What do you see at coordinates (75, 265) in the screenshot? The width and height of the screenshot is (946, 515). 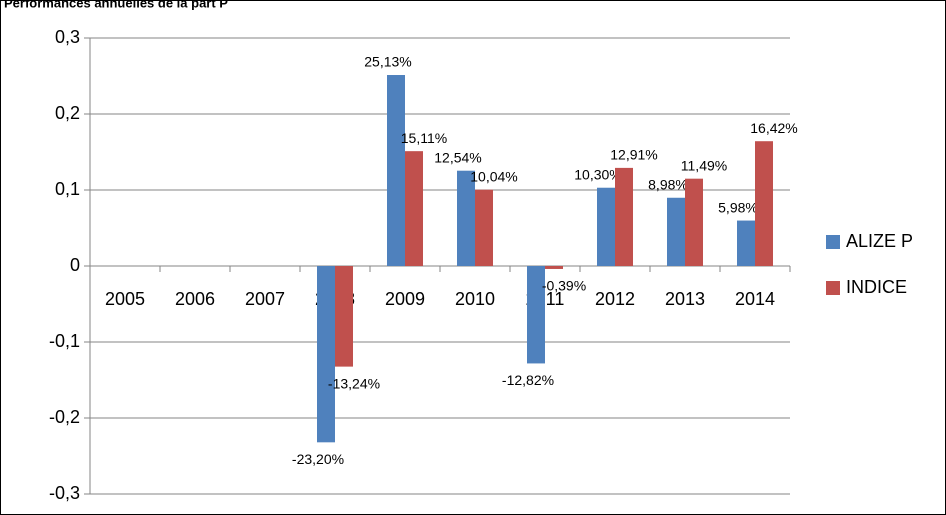 I see `y-tick-label: 0` at bounding box center [75, 265].